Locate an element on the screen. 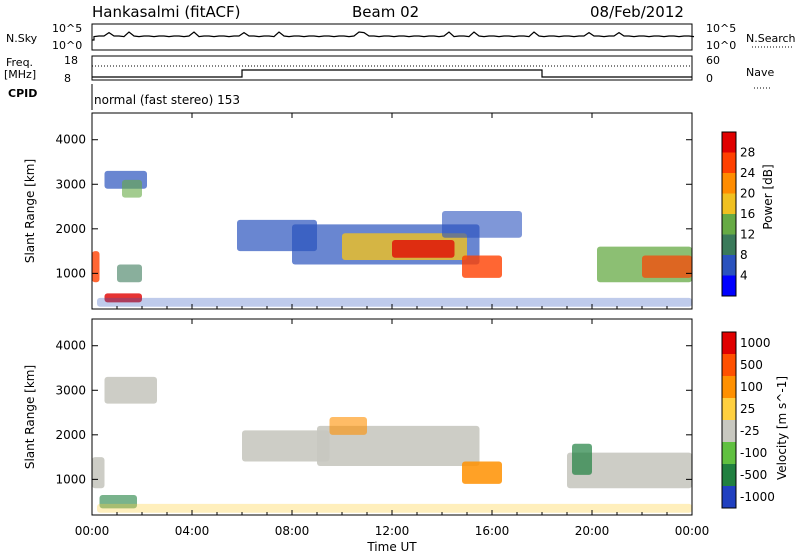  freq-panel: Freq. [MHz] 18 8 60 0 Nave is located at coordinates (389, 71).